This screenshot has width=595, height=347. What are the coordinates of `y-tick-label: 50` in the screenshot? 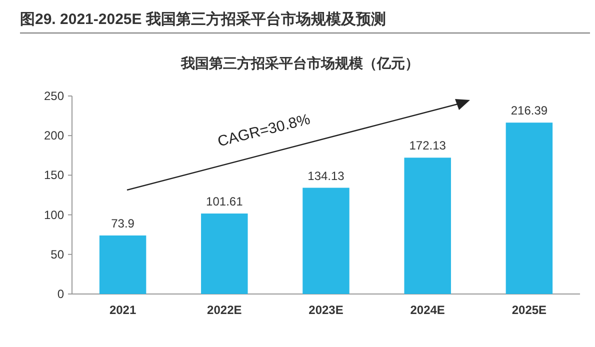 It's located at (57, 254).